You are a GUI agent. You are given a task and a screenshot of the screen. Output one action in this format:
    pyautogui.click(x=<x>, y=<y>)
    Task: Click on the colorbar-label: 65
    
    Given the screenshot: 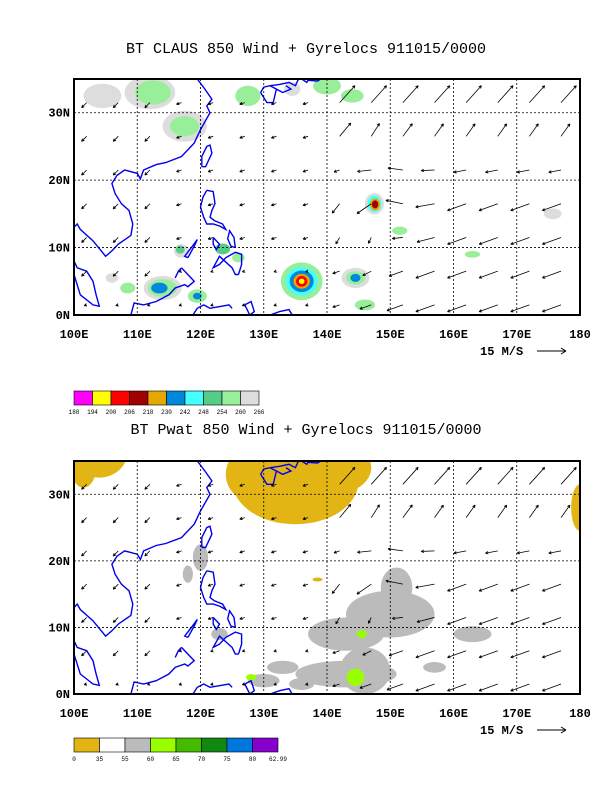 What is the action you would take?
    pyautogui.click(x=176, y=759)
    